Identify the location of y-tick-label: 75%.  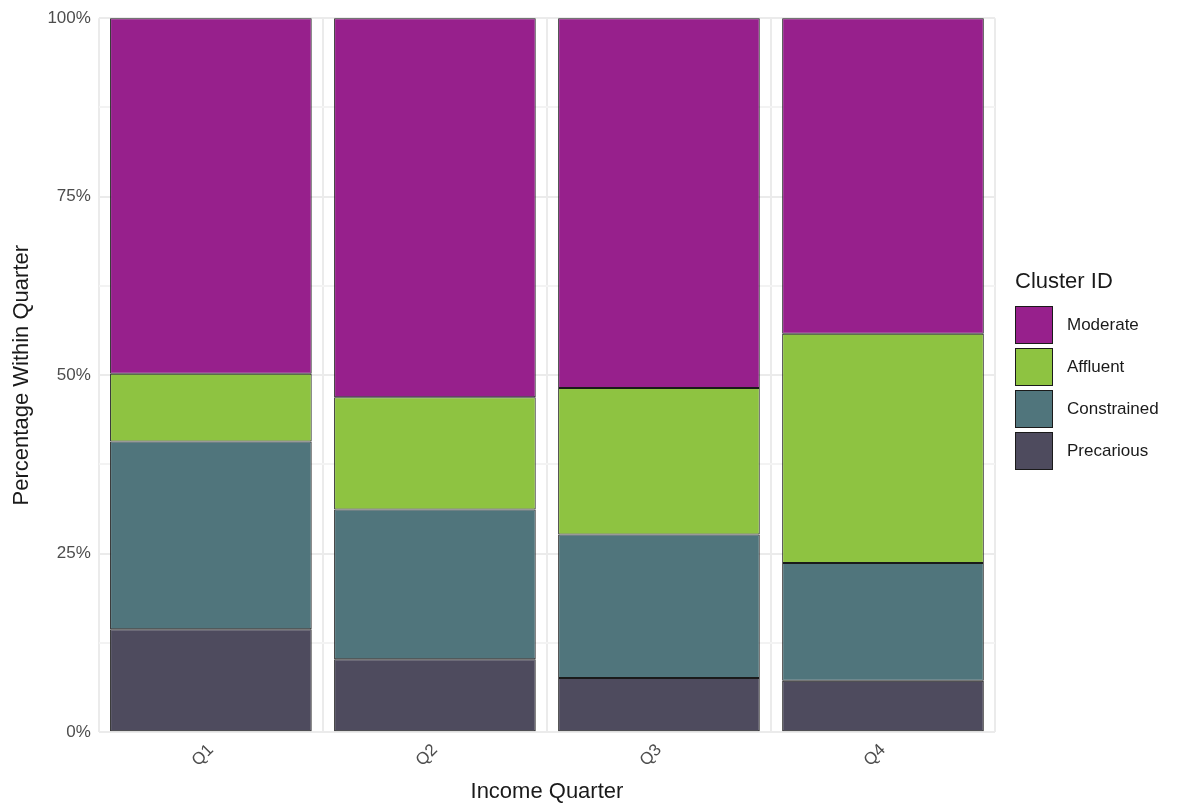
(73, 196).